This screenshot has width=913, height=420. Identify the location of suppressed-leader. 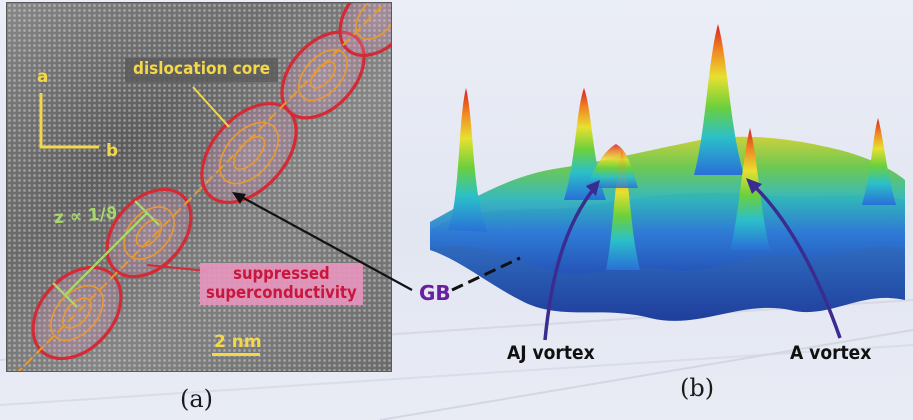
(177, 268).